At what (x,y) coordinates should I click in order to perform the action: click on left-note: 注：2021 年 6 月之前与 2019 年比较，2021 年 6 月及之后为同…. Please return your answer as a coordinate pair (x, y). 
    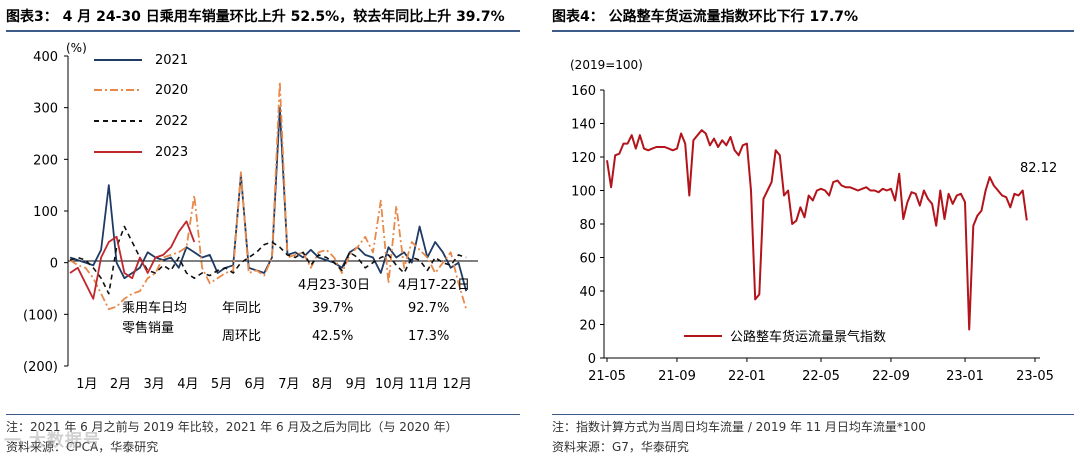
    Looking at the image, I should click on (232, 427).